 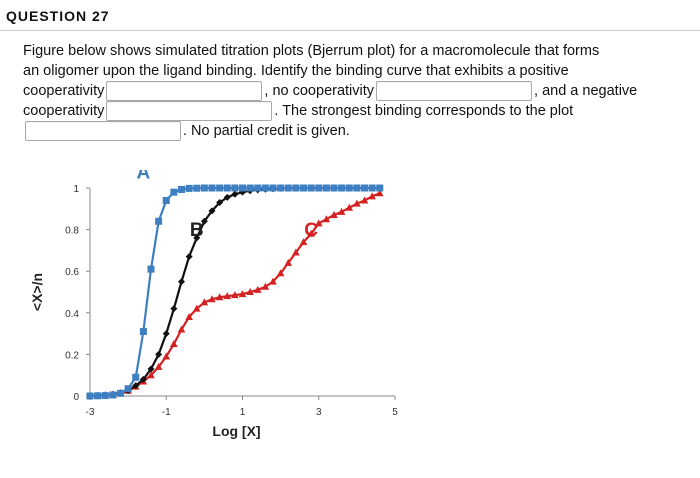 What do you see at coordinates (350, 30) in the screenshot?
I see `header-divider` at bounding box center [350, 30].